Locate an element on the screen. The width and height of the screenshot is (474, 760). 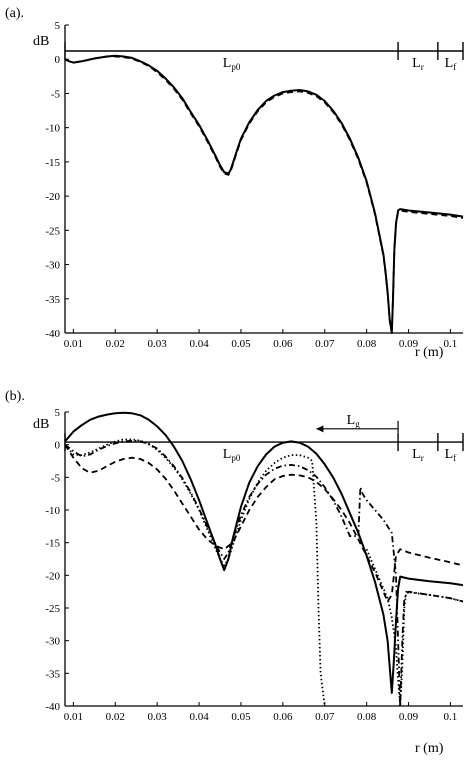
panel-b-ylabel: dB is located at coordinates (41, 424).